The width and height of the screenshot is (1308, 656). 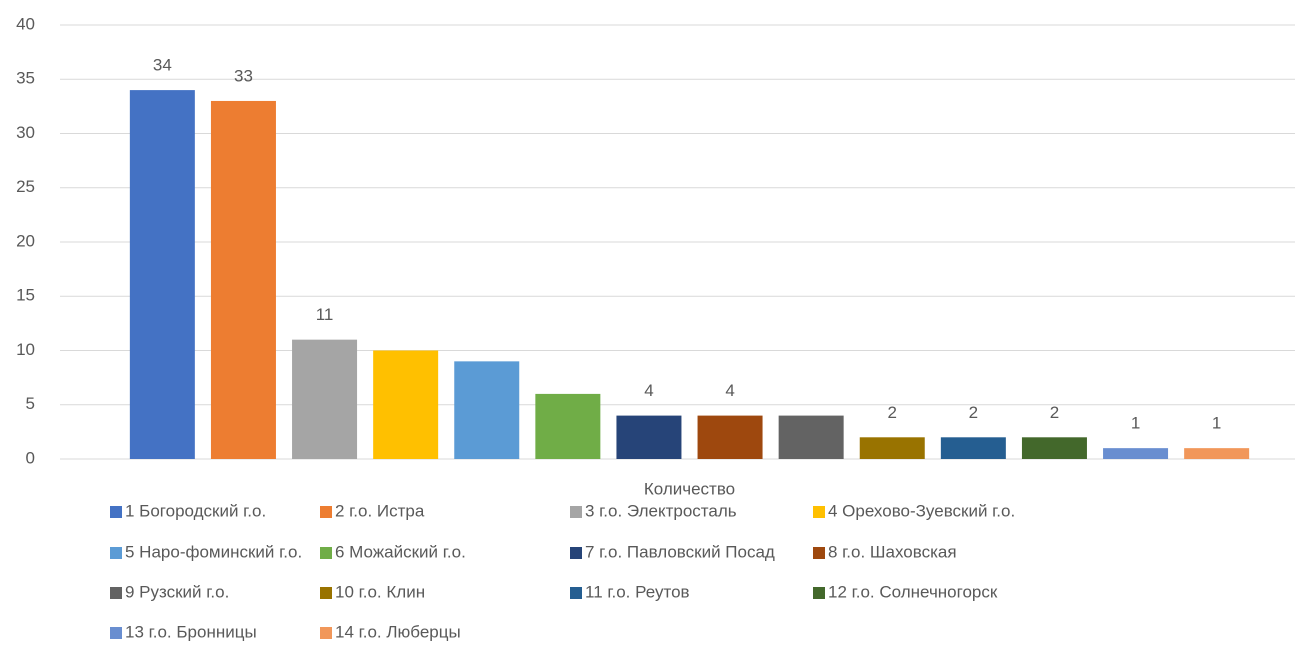 What do you see at coordinates (380, 591) in the screenshot?
I see `legend-label: 10 г.о. Клин` at bounding box center [380, 591].